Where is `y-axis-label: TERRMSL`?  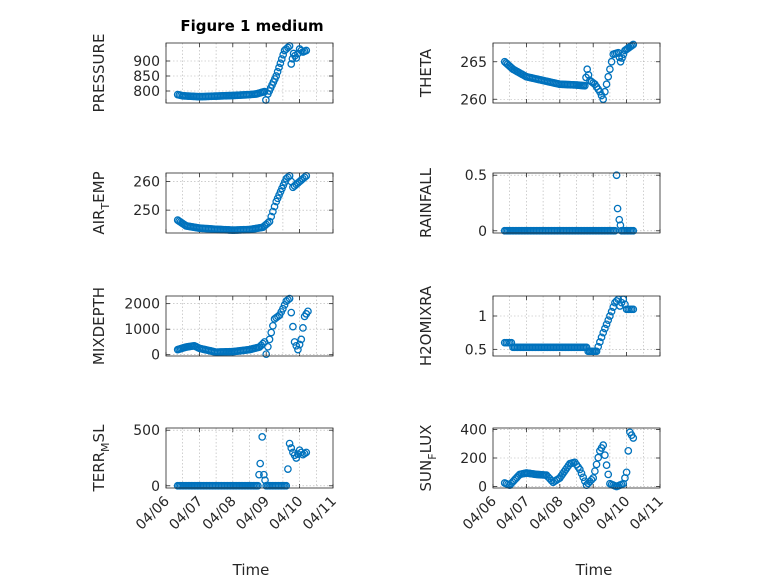
y-axis-label: TERRMSL is located at coordinates (101, 458).